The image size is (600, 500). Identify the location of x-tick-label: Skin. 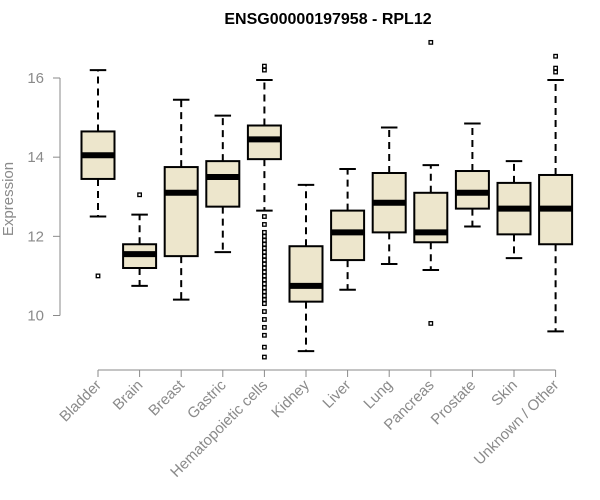
(504, 393).